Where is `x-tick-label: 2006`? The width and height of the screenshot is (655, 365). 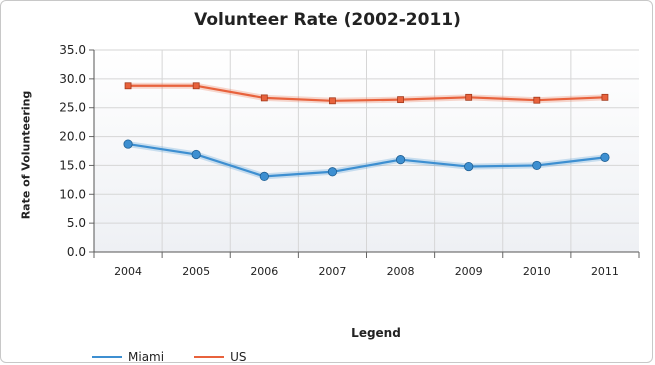 x-tick-label: 2006 is located at coordinates (264, 271).